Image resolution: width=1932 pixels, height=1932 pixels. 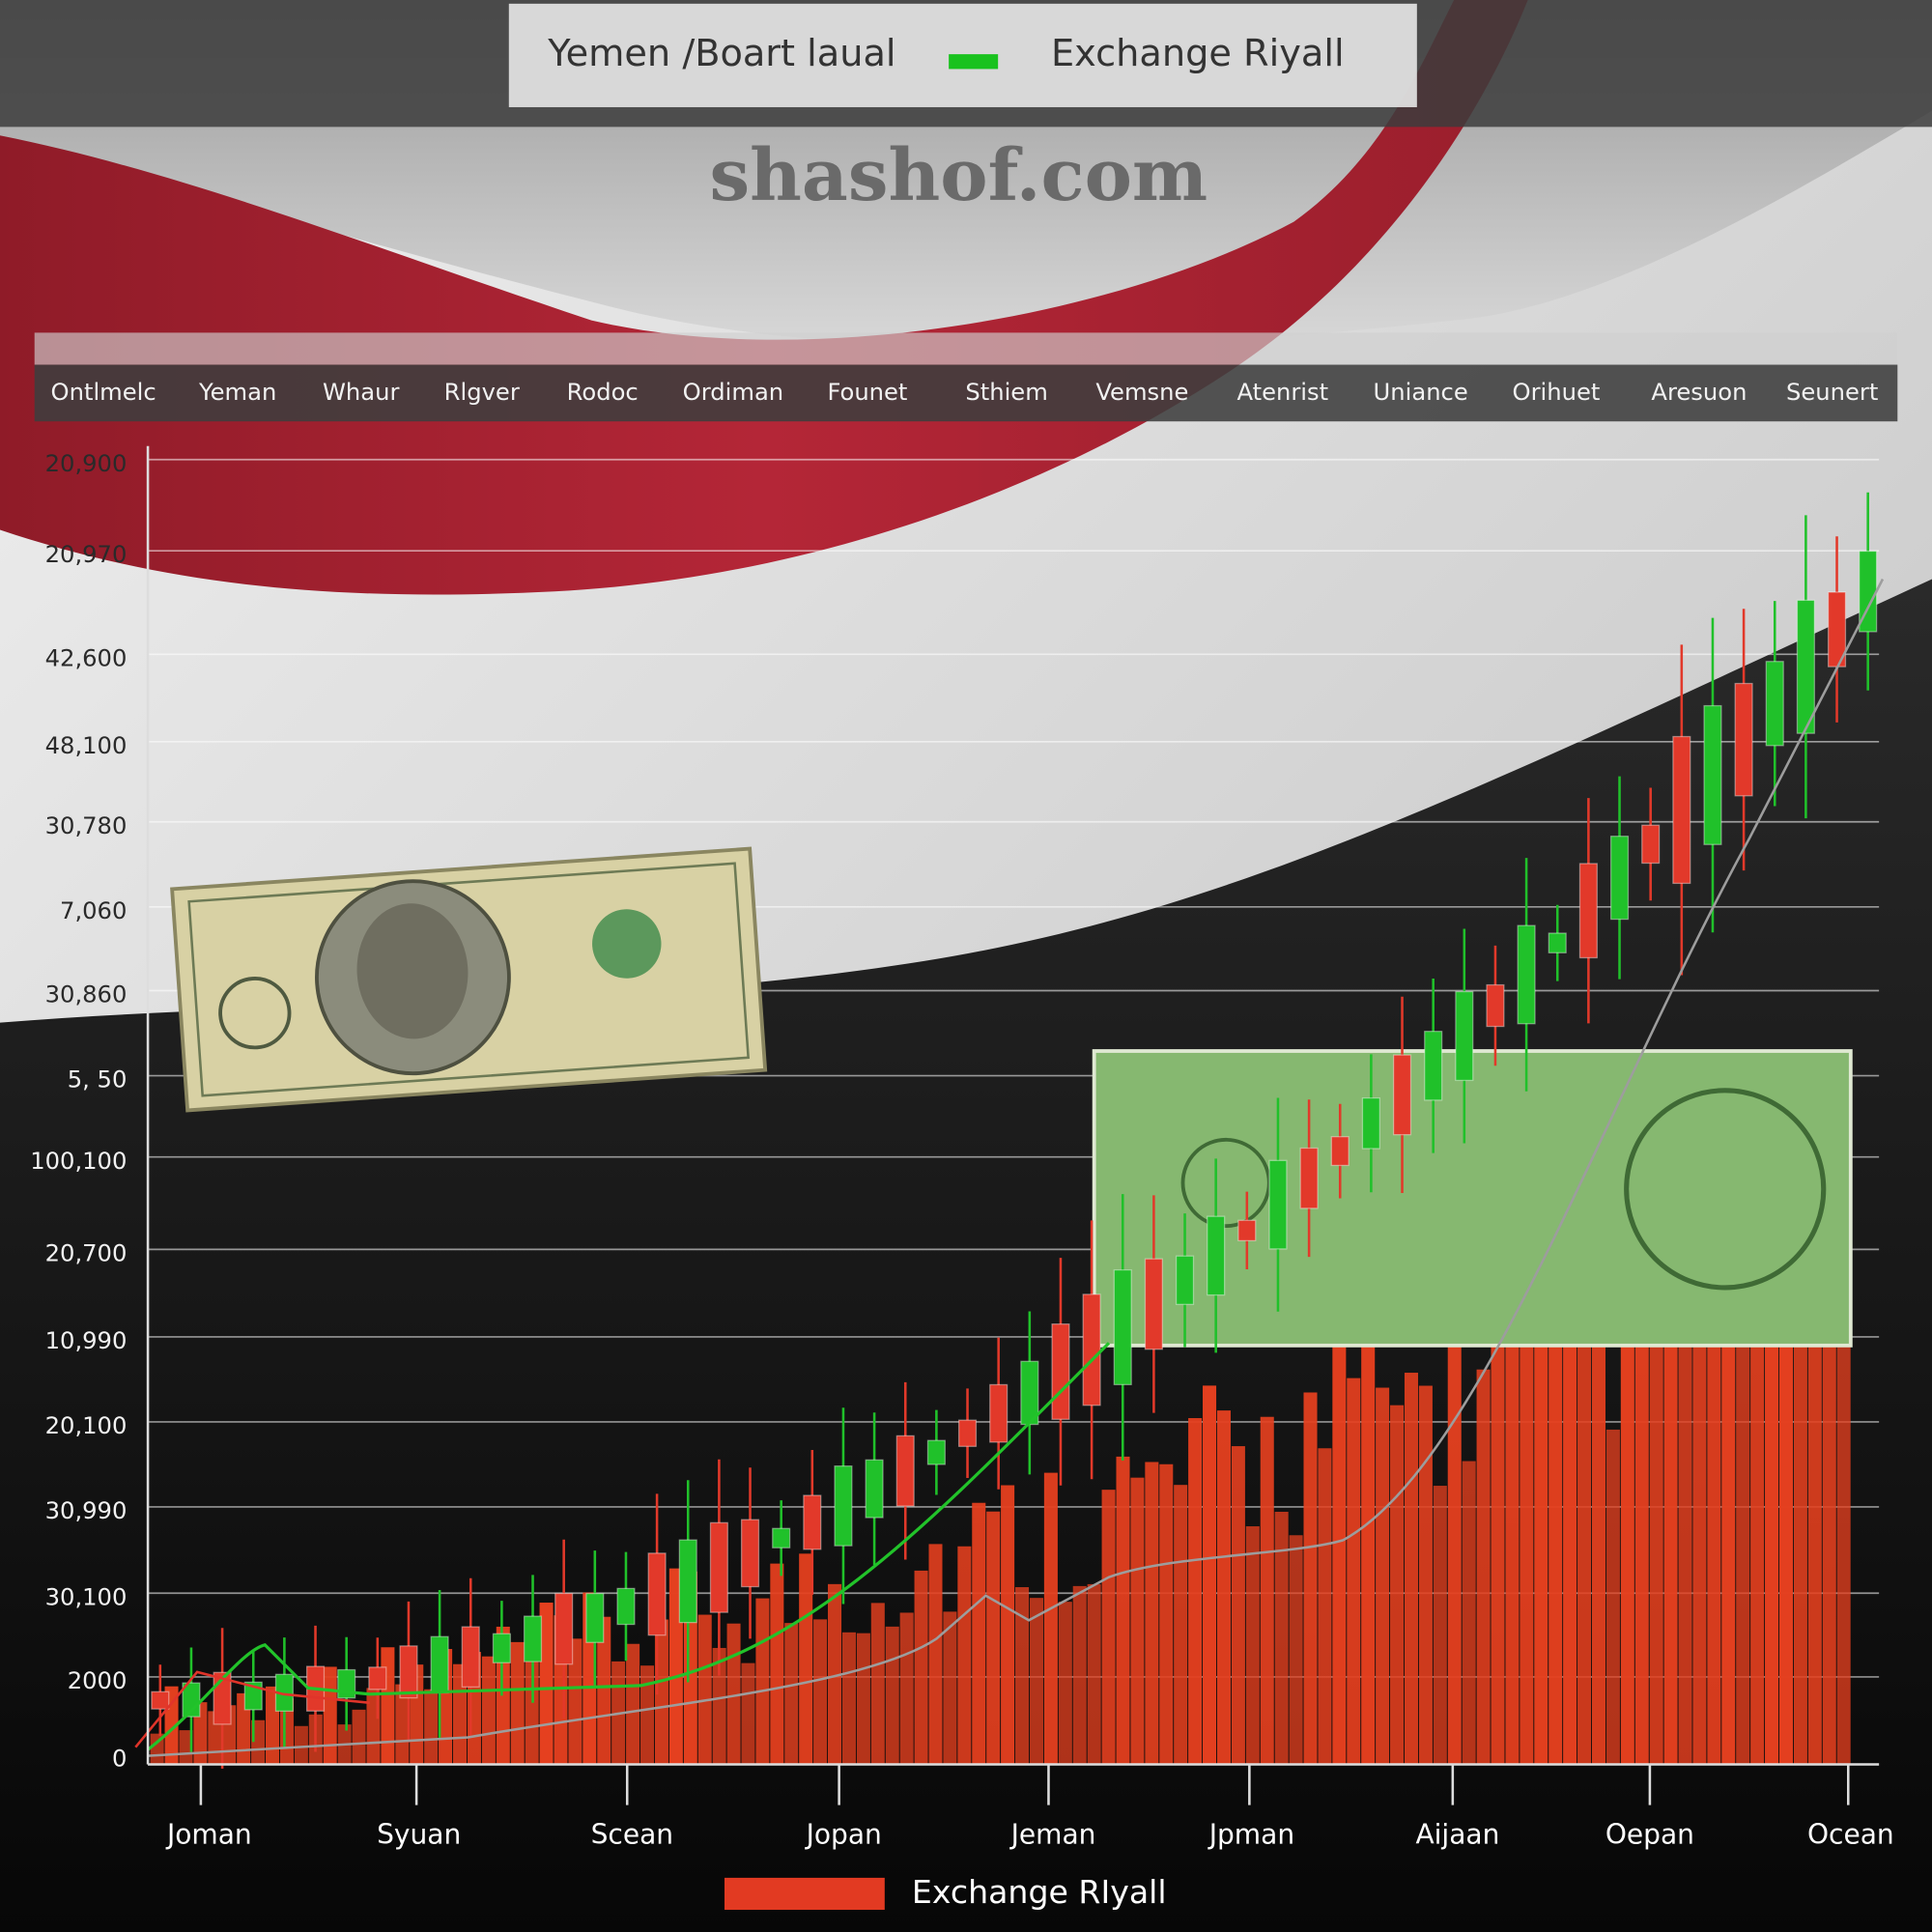 What do you see at coordinates (629, 1546) in the screenshot?
I see `trend-line-green` at bounding box center [629, 1546].